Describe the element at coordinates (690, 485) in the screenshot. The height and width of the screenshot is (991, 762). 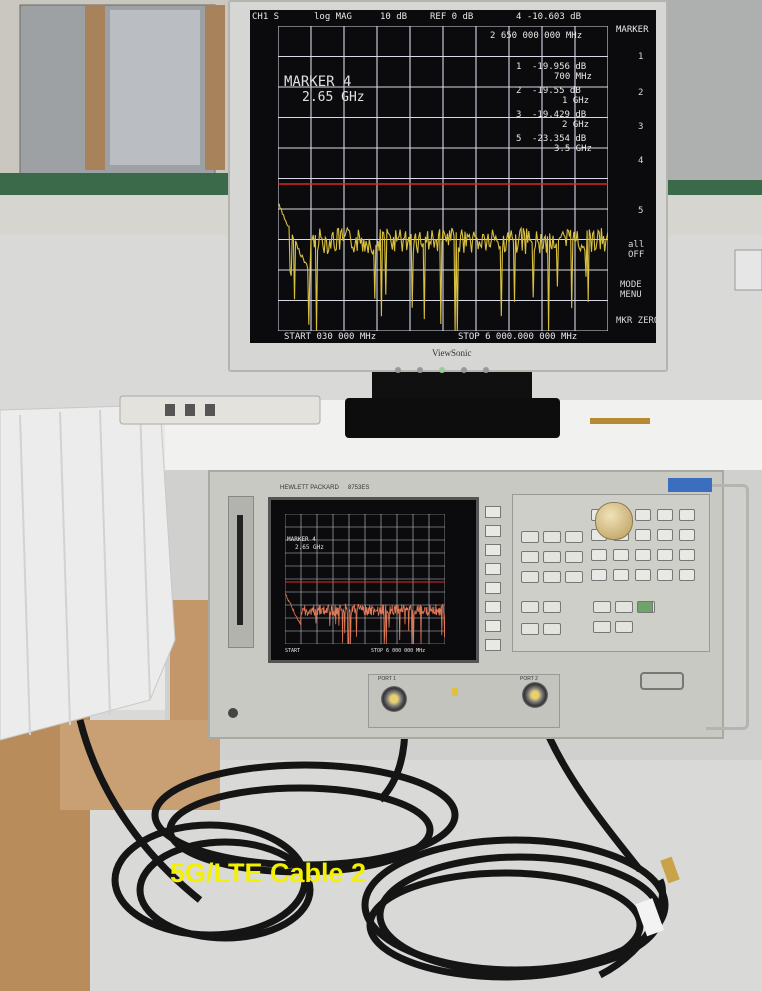
I see `analyzer-label-plate` at that location.